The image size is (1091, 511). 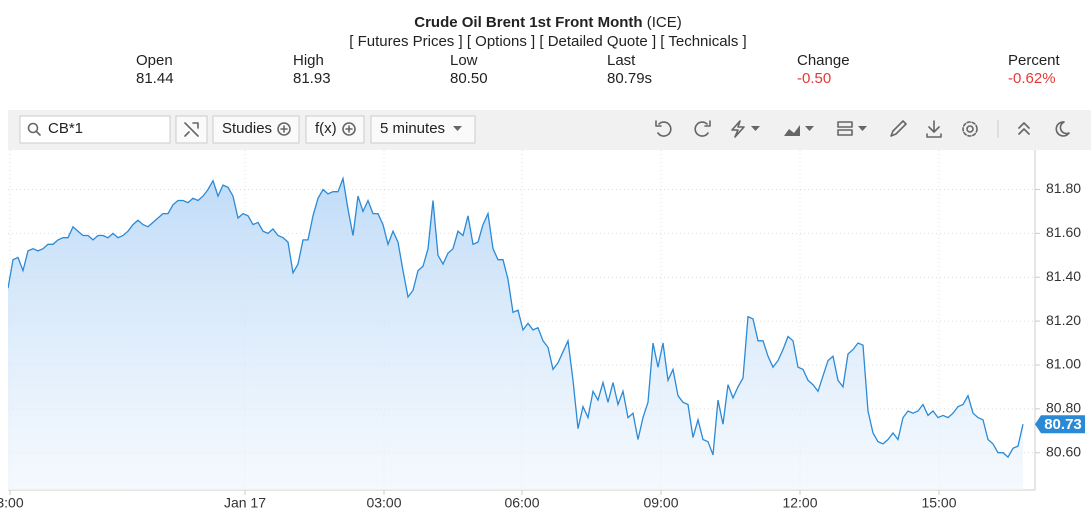 I want to click on last-price-label: 80.73, so click(x=1063, y=424).